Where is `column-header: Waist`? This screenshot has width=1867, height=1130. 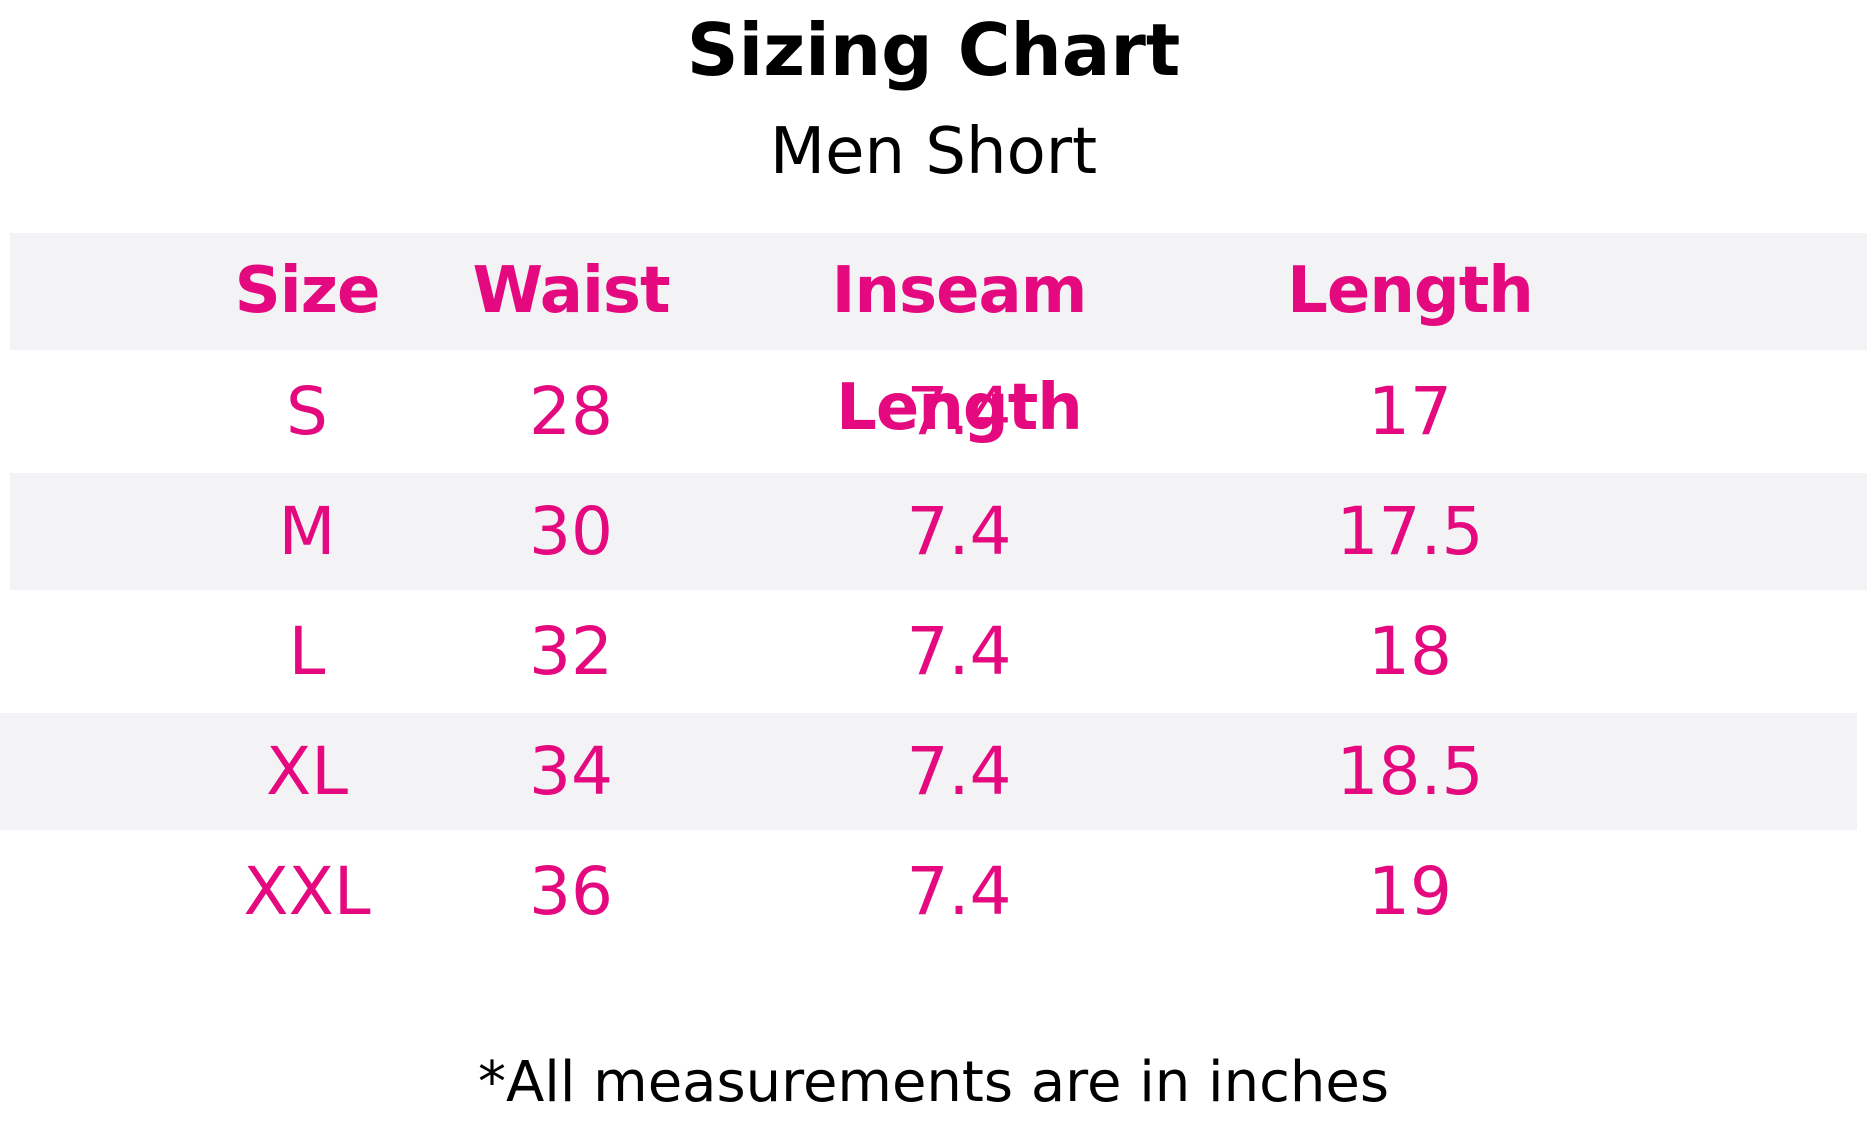
column-header: Waist is located at coordinates (571, 291).